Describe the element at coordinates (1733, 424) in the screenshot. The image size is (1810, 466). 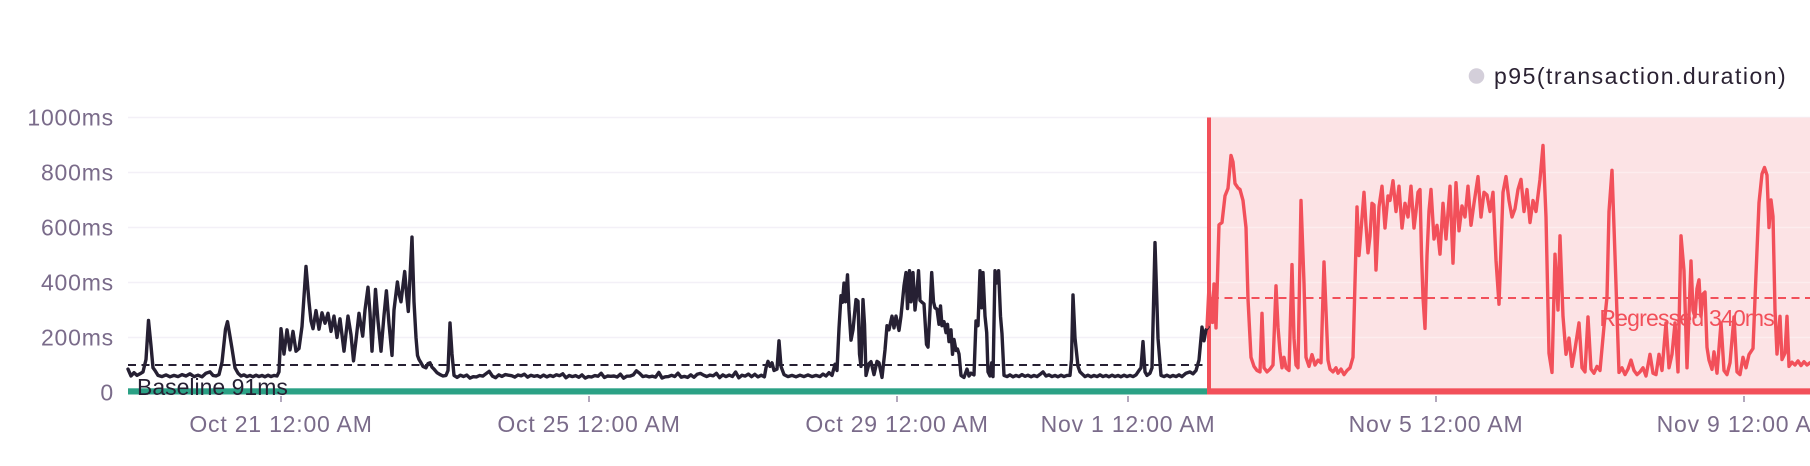
I see `svg-text: Nov 9 12:00 AM` at that location.